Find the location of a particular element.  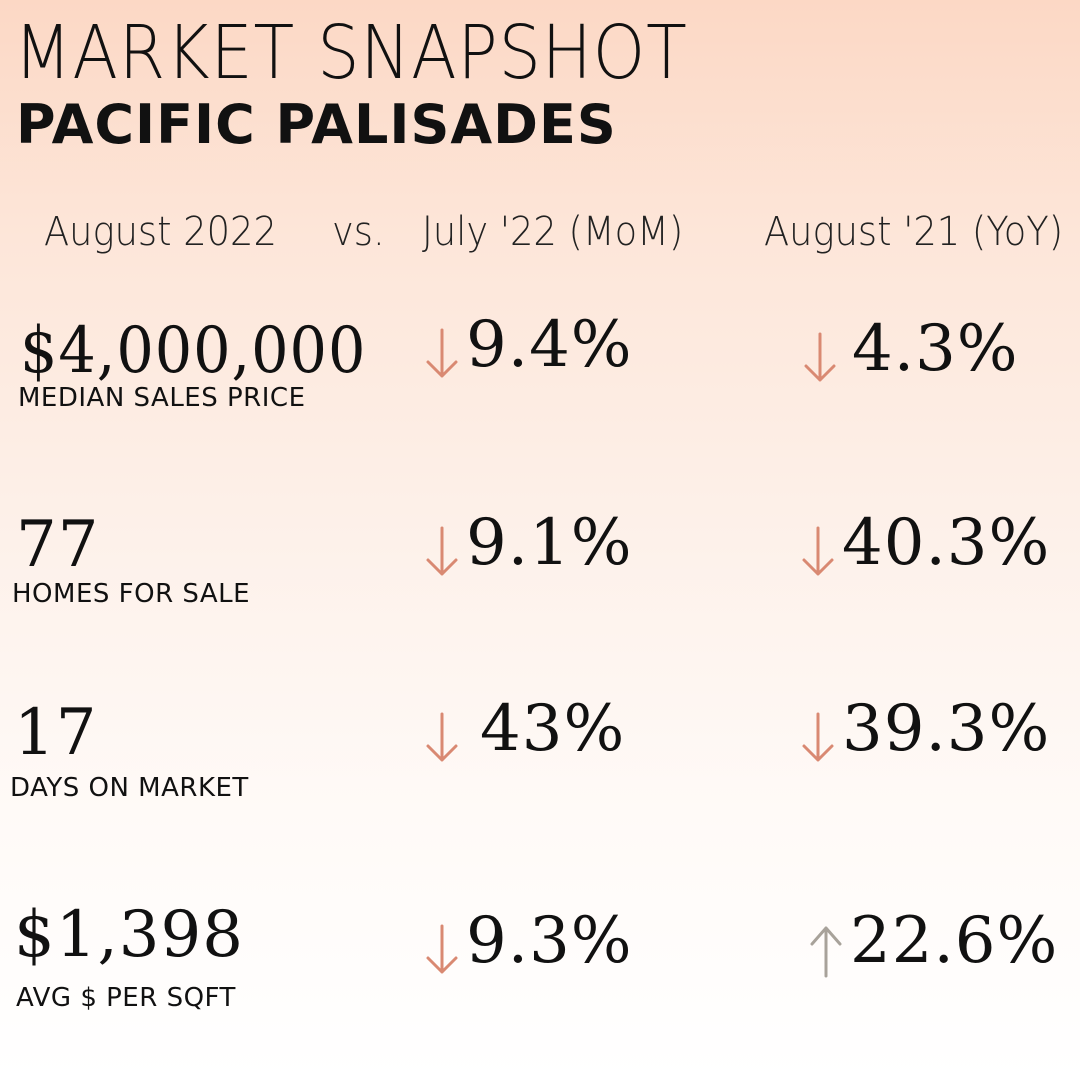

yoy-change-value: 22.6% is located at coordinates (954, 941).